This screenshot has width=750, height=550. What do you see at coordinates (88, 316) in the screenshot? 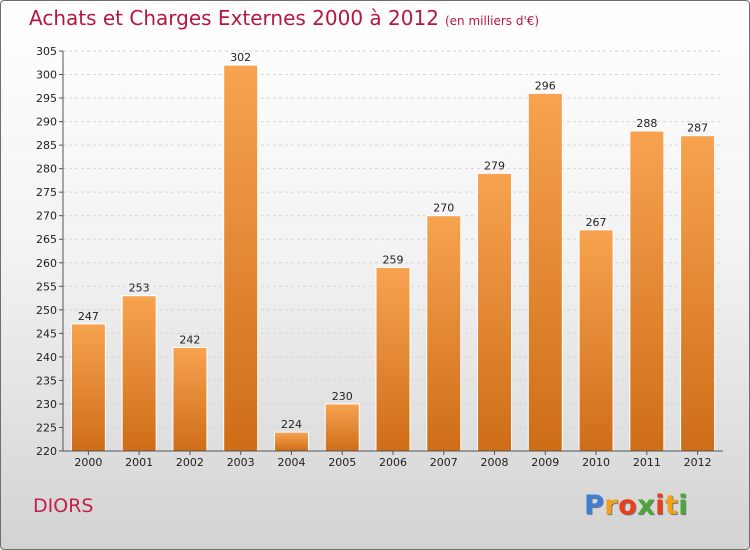
I see `value-label-2000: 247` at bounding box center [88, 316].